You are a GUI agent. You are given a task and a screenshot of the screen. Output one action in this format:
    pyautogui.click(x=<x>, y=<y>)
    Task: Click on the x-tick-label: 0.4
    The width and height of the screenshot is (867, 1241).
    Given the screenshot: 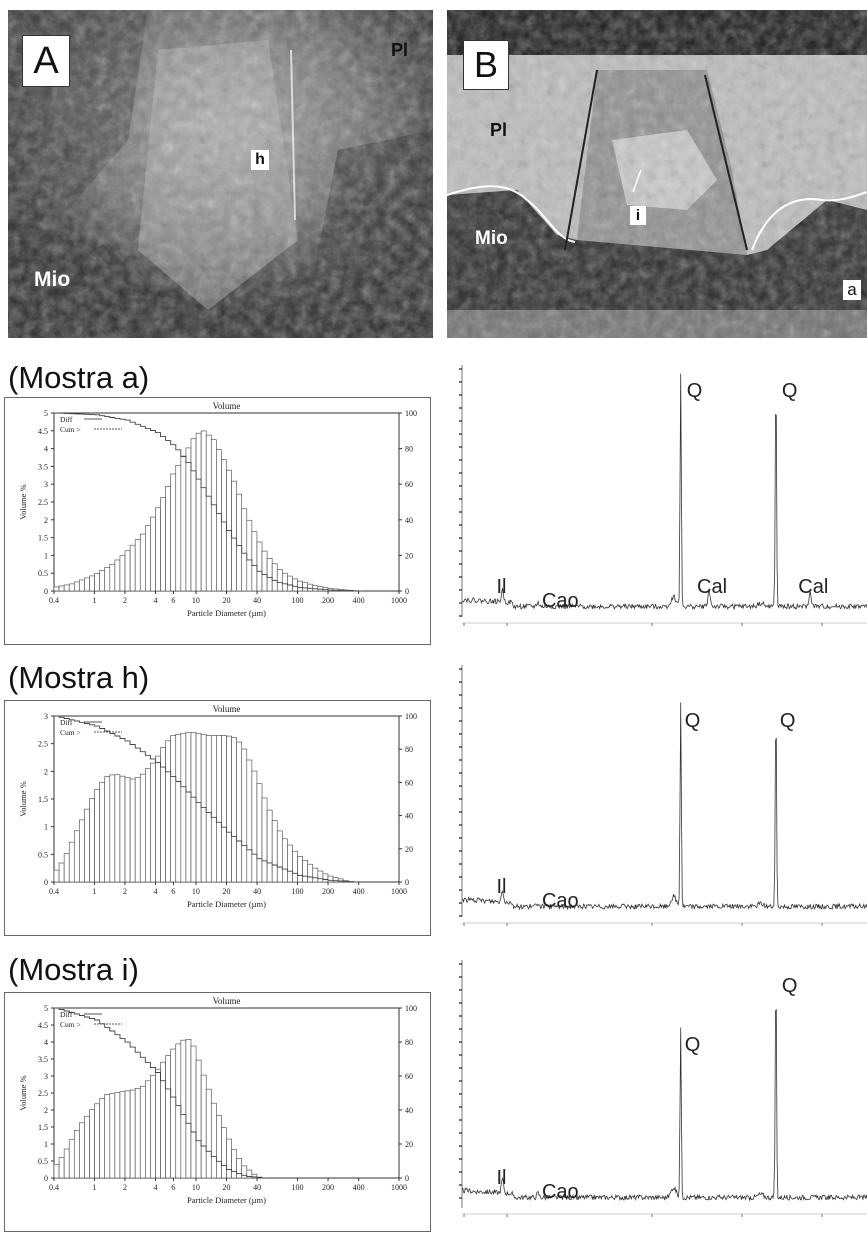 What is the action you would take?
    pyautogui.click(x=54, y=600)
    